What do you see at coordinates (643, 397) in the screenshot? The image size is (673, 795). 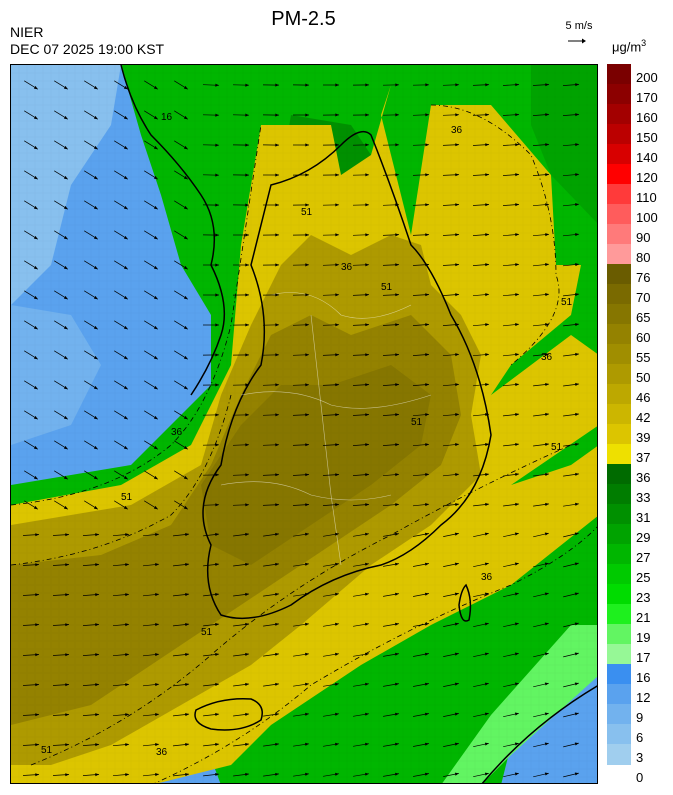 I see `color-scale-tick-label: 46` at bounding box center [643, 397].